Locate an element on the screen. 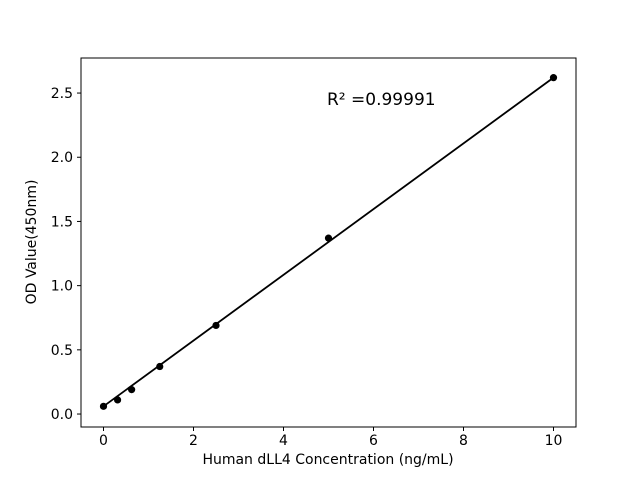  y-tick-label: 2.5 is located at coordinates (62, 94).